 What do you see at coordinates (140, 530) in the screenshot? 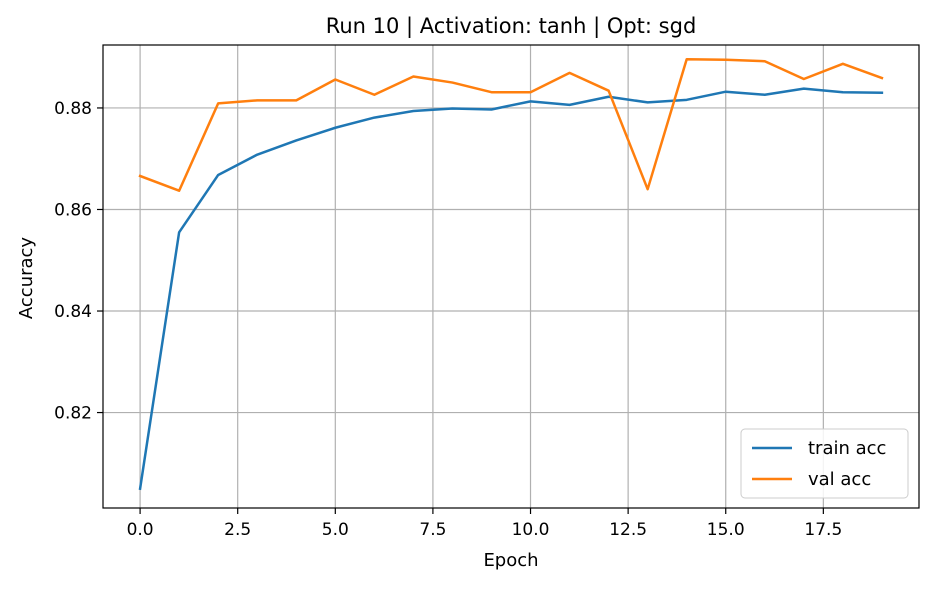
I see `x-tick-label: 0.0` at bounding box center [140, 530].